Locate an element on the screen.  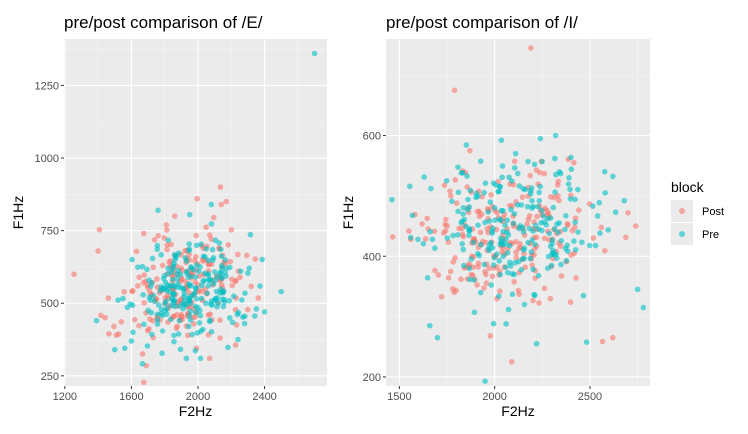
y-axis-title-i: F1Hz is located at coordinates (348, 212).